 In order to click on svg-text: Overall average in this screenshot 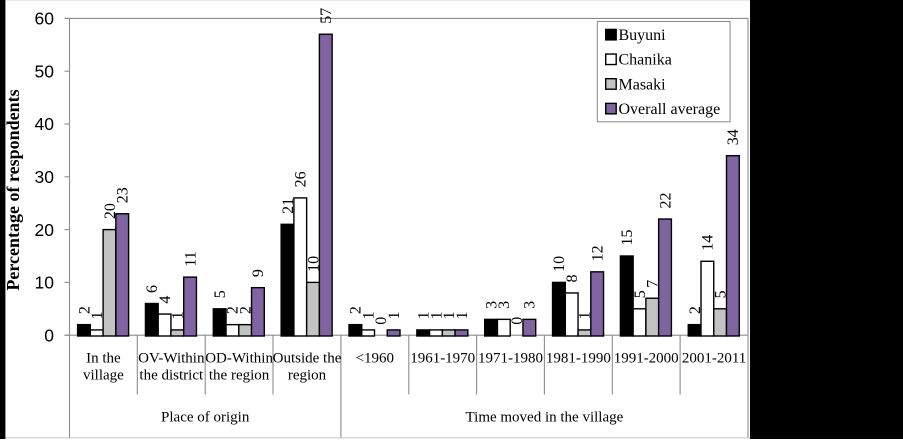, I will do `click(670, 109)`.